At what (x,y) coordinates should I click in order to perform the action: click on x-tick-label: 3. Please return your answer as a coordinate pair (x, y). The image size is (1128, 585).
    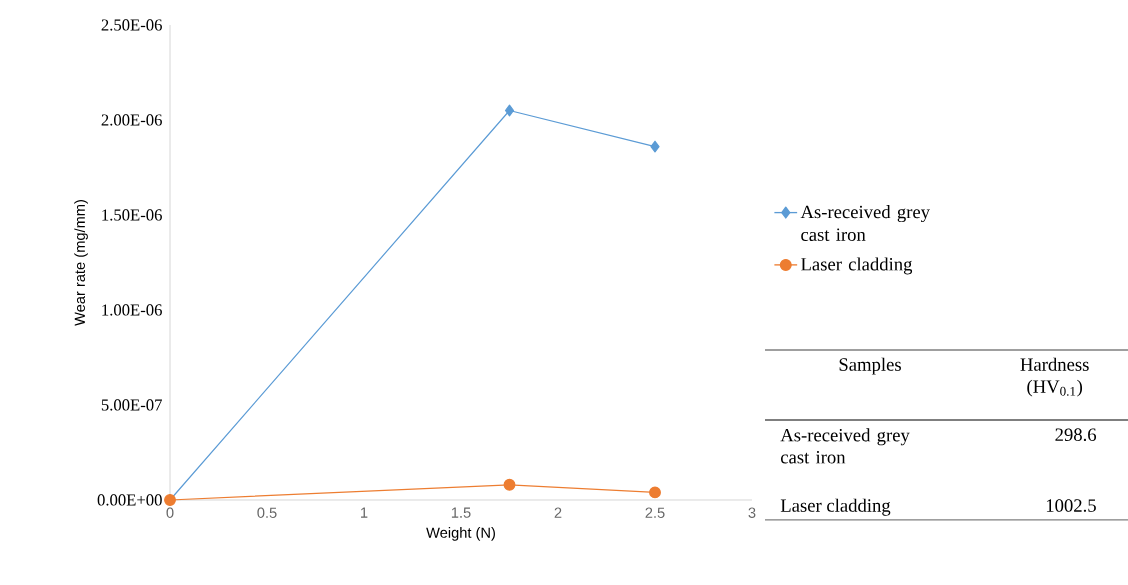
    Looking at the image, I should click on (752, 512).